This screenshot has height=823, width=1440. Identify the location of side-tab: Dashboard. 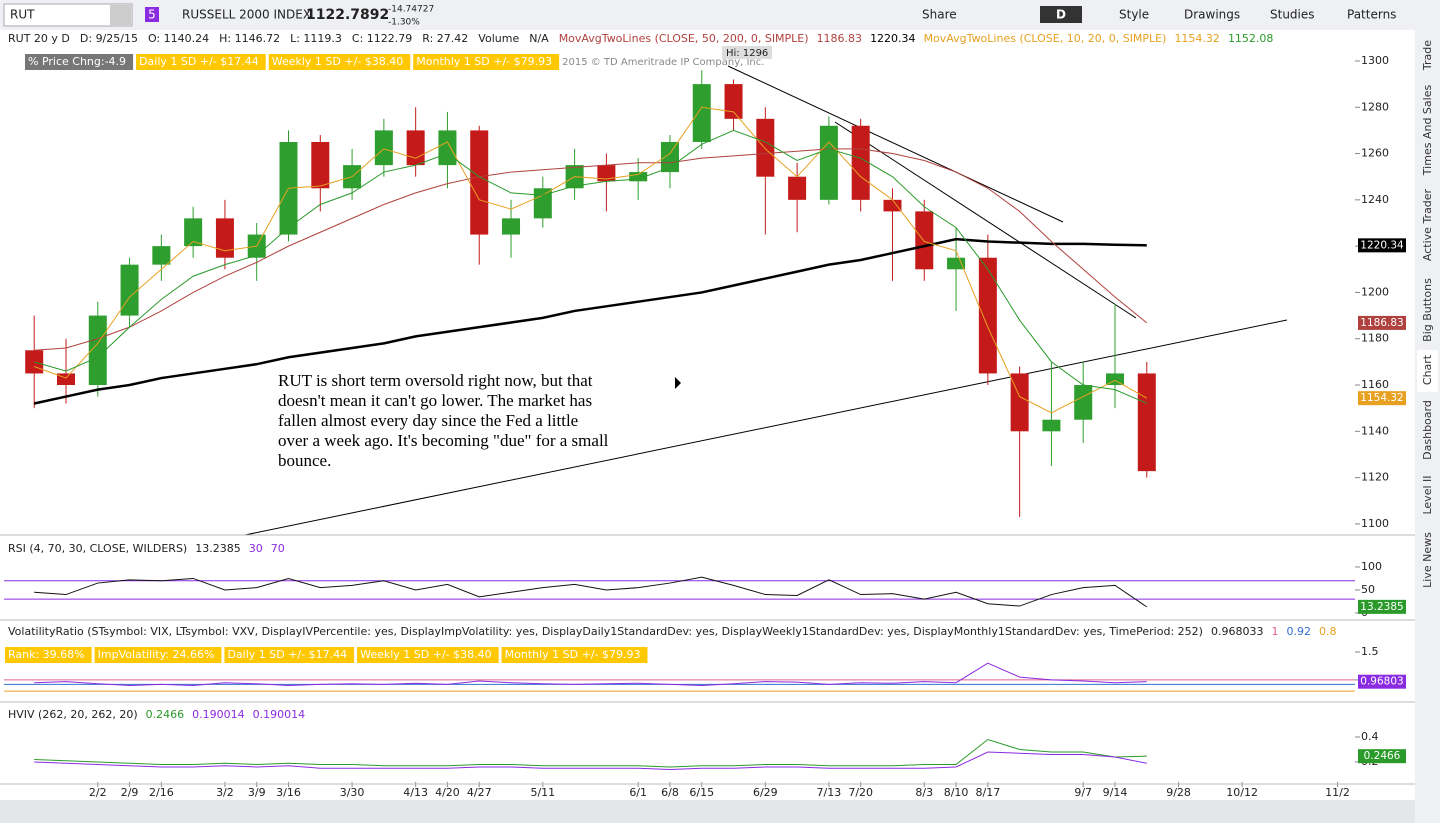
(1427, 430).